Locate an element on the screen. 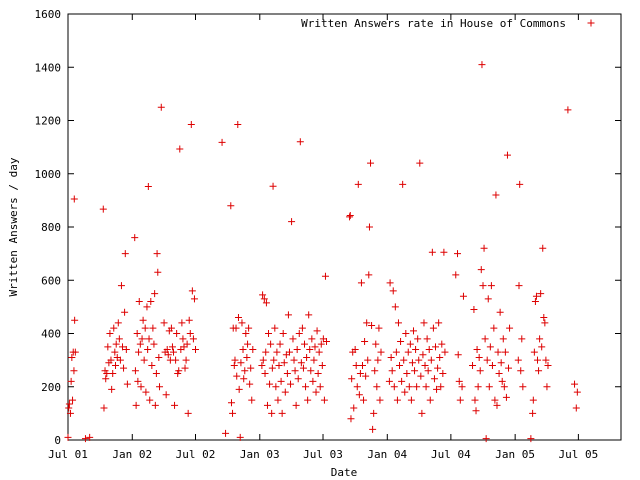 This screenshot has width=640, height=480. x-tick-label: Jan 04 is located at coordinates (387, 454).